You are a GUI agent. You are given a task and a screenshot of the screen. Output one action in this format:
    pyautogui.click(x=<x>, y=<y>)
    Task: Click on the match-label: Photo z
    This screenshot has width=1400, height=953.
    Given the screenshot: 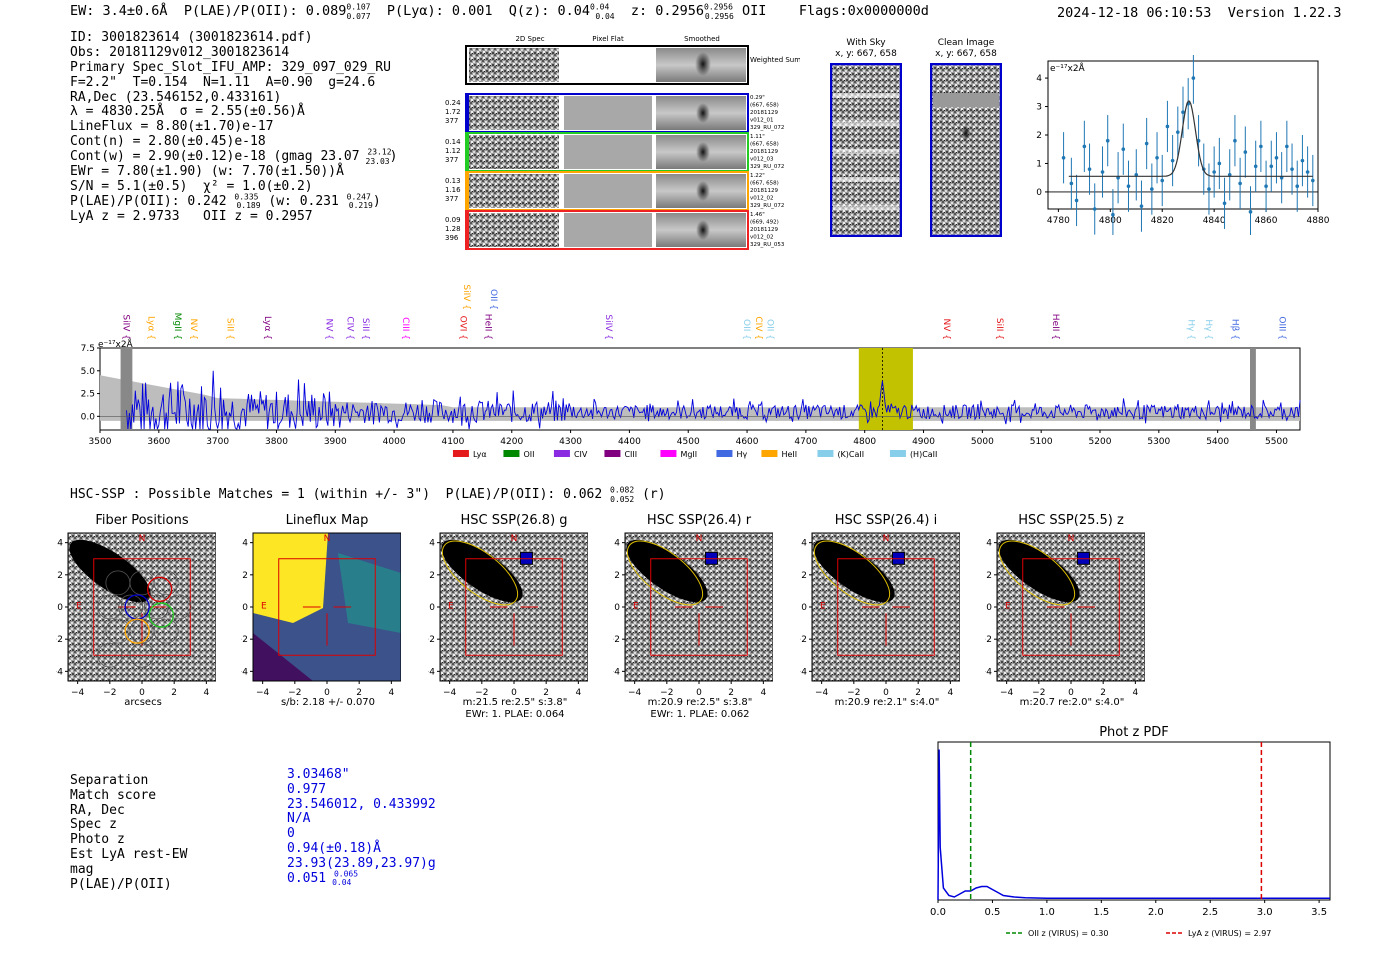 What is the action you would take?
    pyautogui.click(x=97, y=840)
    